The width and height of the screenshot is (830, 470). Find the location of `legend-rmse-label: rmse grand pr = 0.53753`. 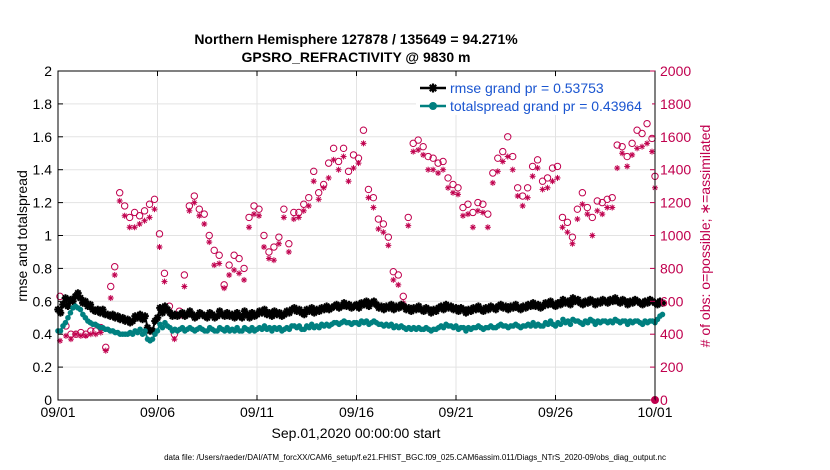

legend-rmse-label: rmse grand pr = 0.53753 is located at coordinates (527, 88).